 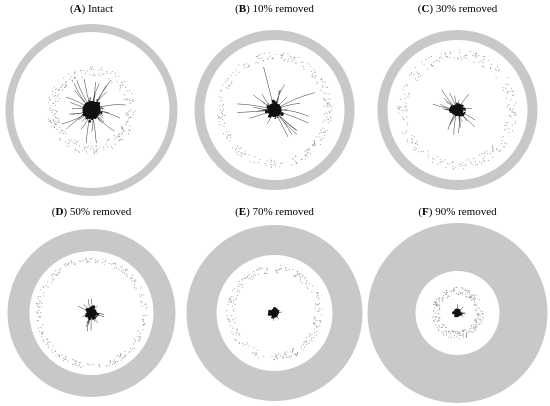 I want to click on network-graph-e, so click(x=274, y=313).